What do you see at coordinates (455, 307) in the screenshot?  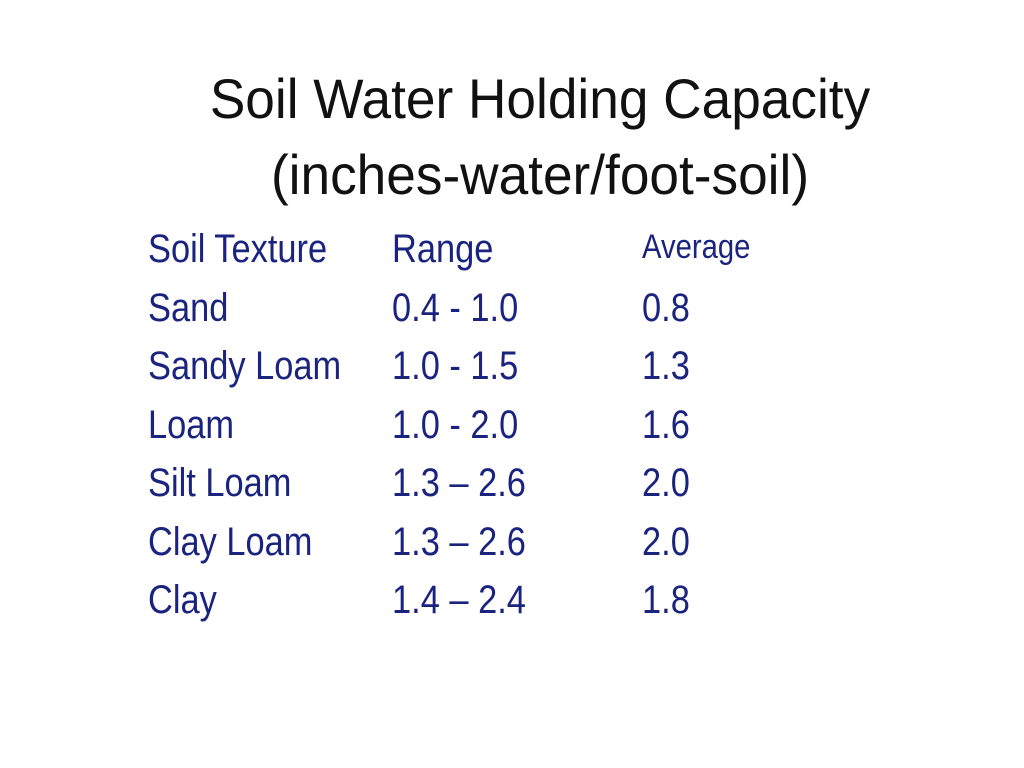 I see `range-cell: 0.4 - 1.0` at bounding box center [455, 307].